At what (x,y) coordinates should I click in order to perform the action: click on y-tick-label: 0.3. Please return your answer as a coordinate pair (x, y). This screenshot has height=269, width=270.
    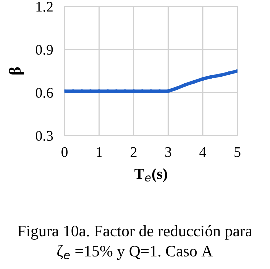
    Looking at the image, I should click on (45, 136).